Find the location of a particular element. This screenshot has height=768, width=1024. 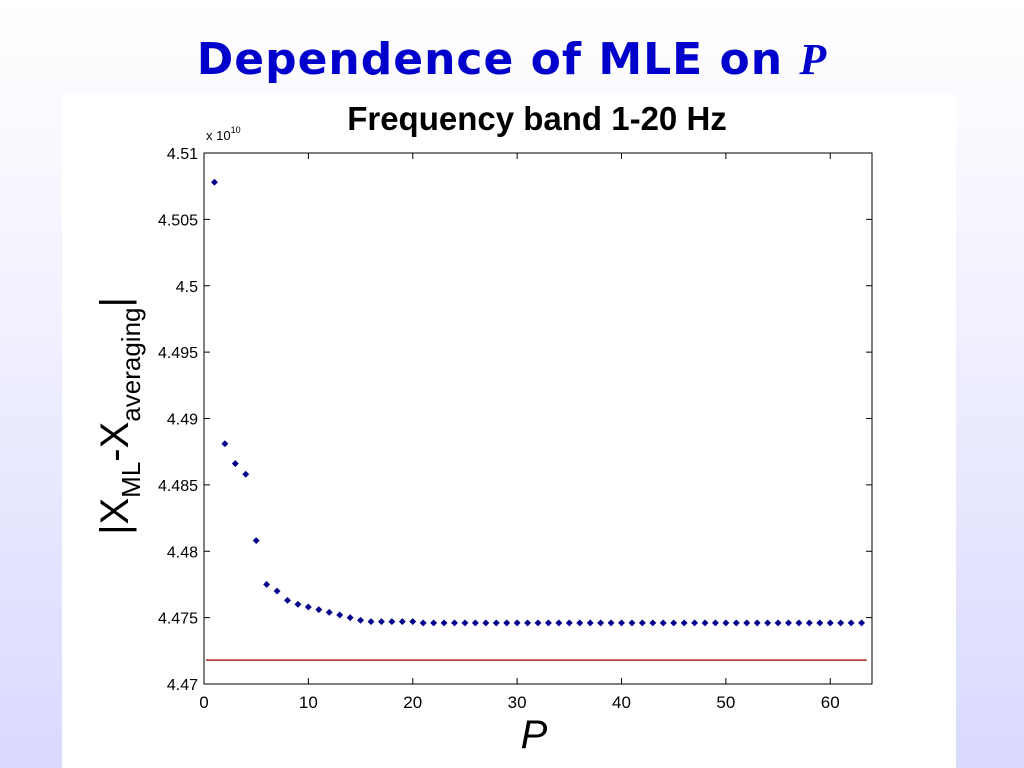

x-tick-label: 50 is located at coordinates (725, 702).